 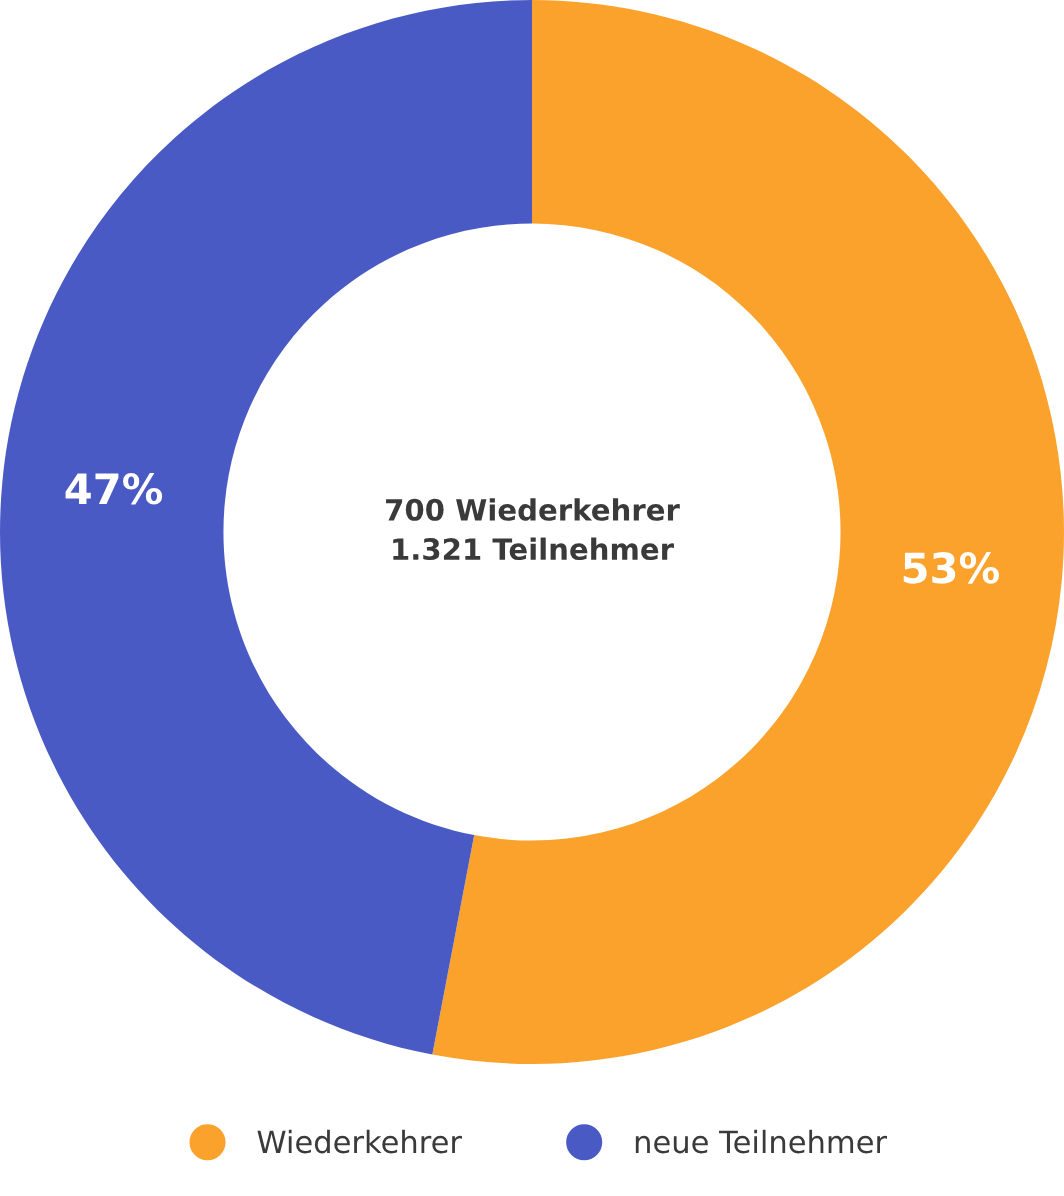 I want to click on legend-label: Wiederkehrer, so click(x=359, y=1141).